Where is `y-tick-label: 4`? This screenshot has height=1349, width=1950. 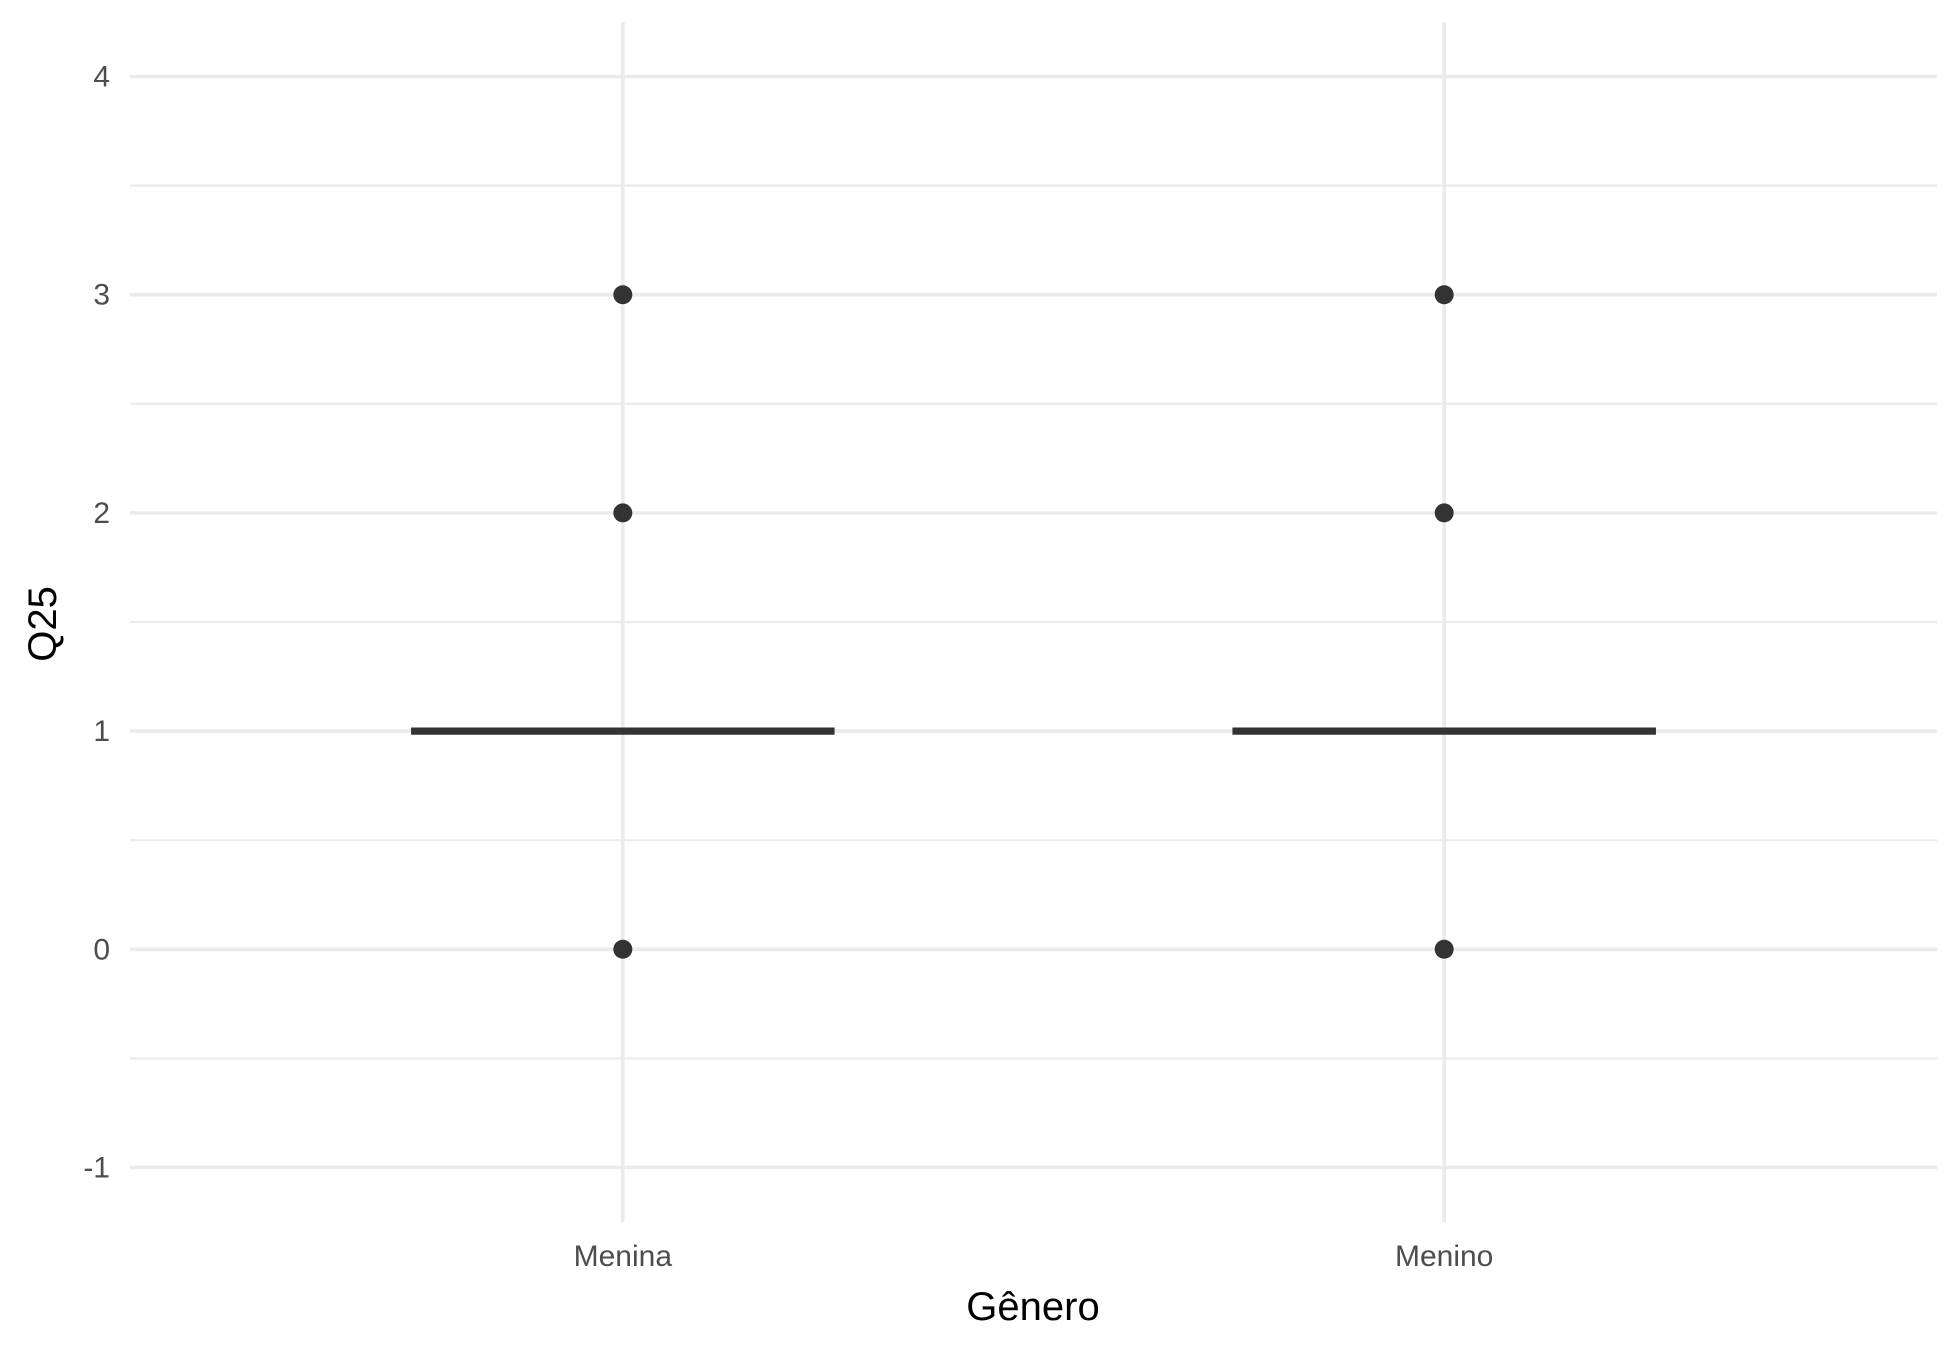 y-tick-label: 4 is located at coordinates (101, 77).